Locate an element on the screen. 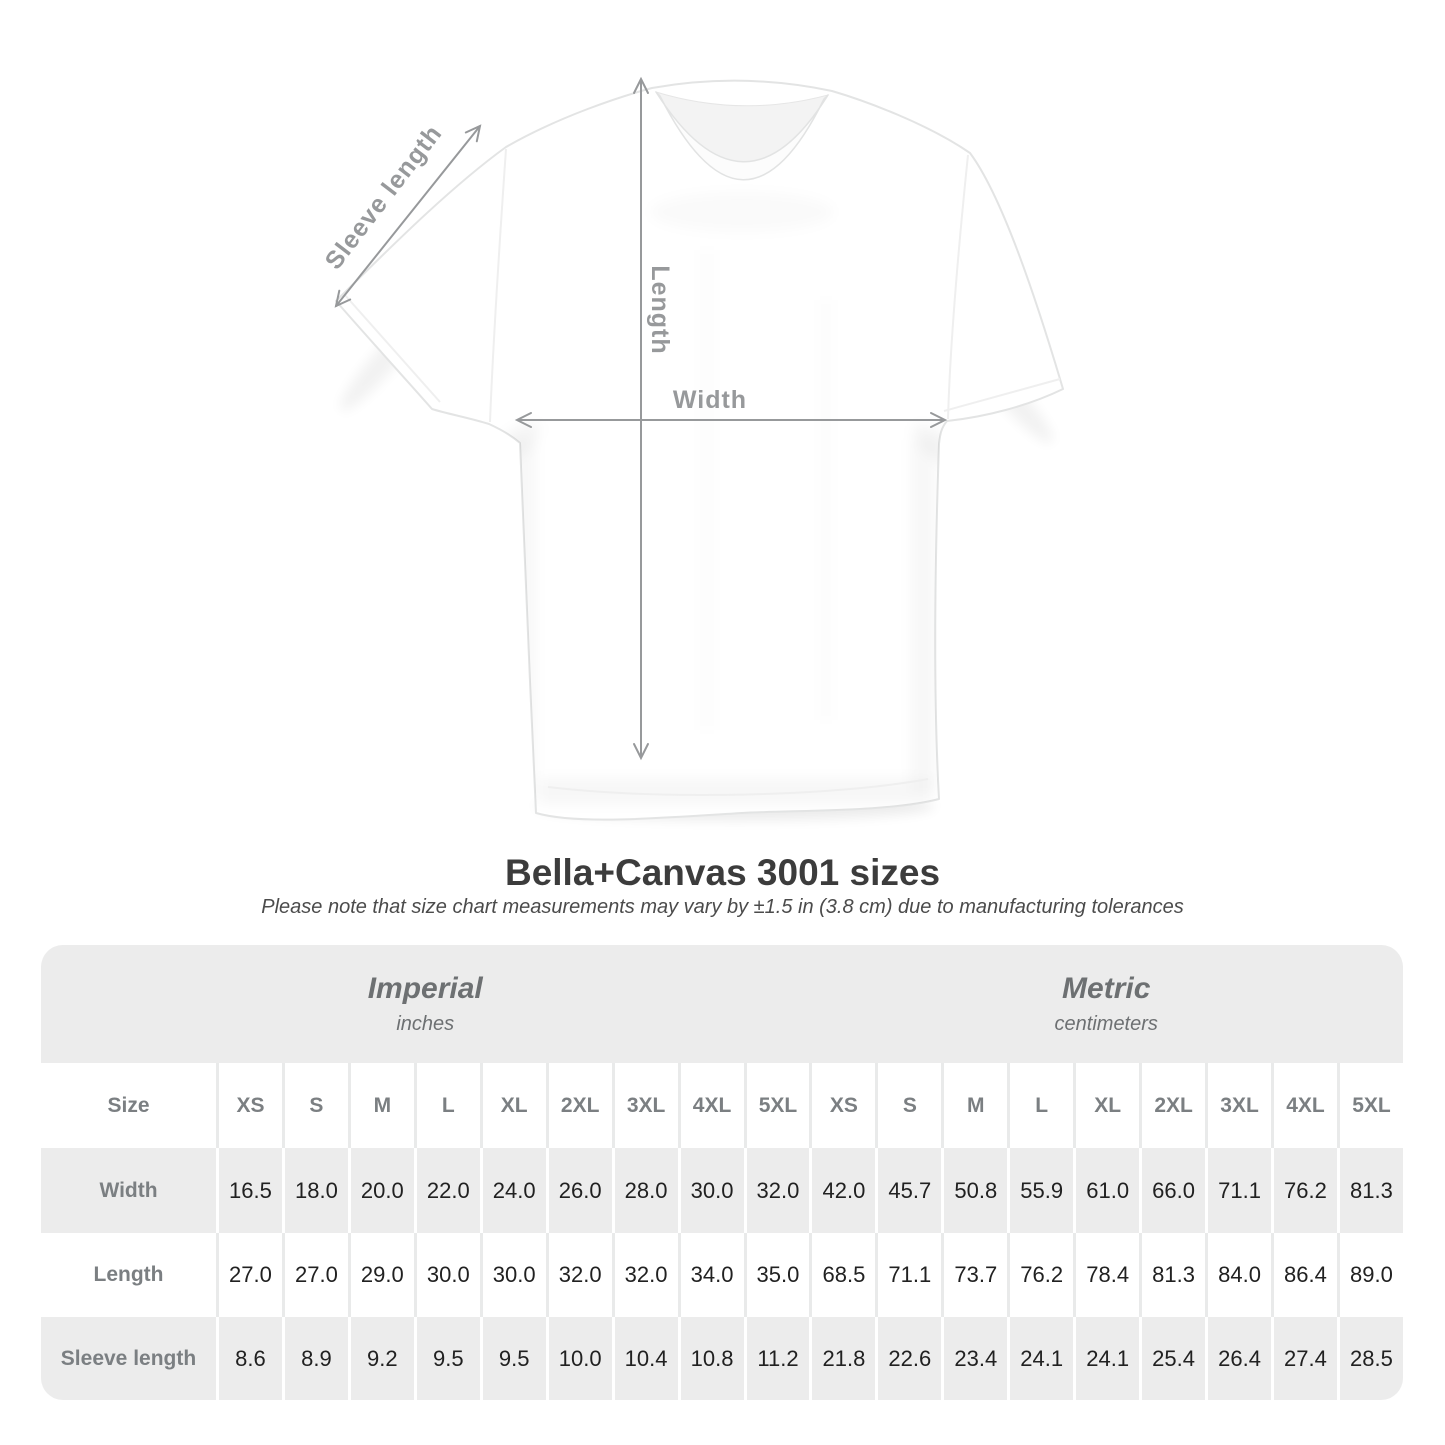 The height and width of the screenshot is (1445, 1445). collar is located at coordinates (742, 136).